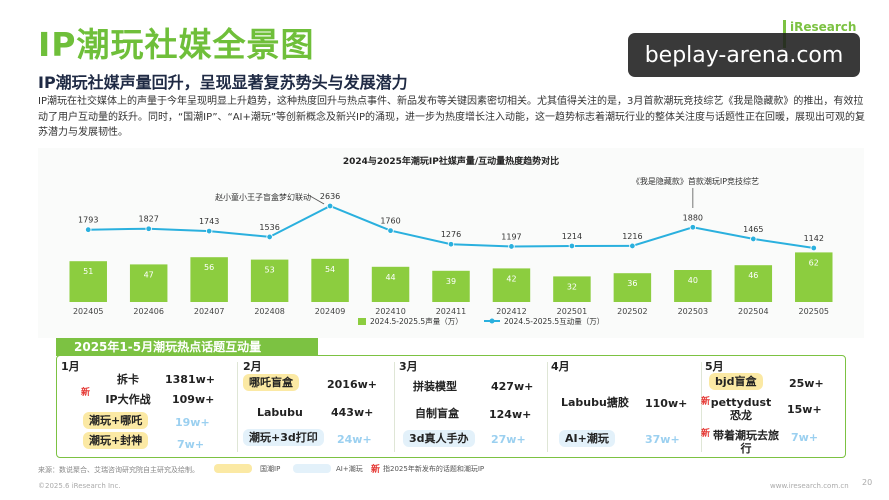 This screenshot has height=500, width=889. I want to click on topic-value: 19w+, so click(192, 422).